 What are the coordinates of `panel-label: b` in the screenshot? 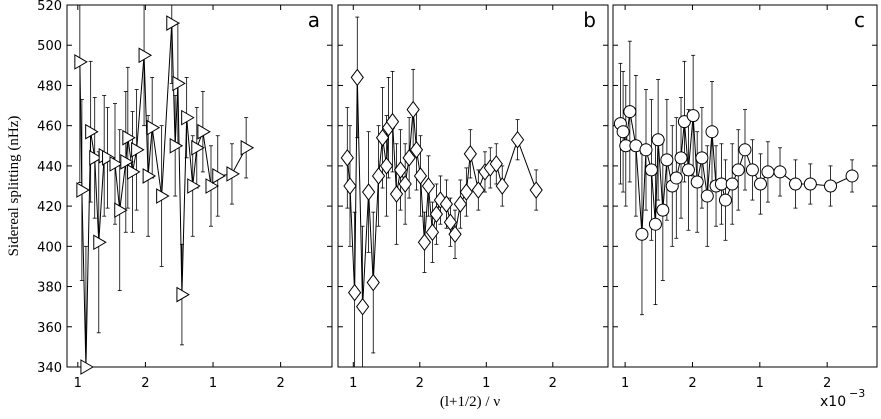 It's located at (589, 20).